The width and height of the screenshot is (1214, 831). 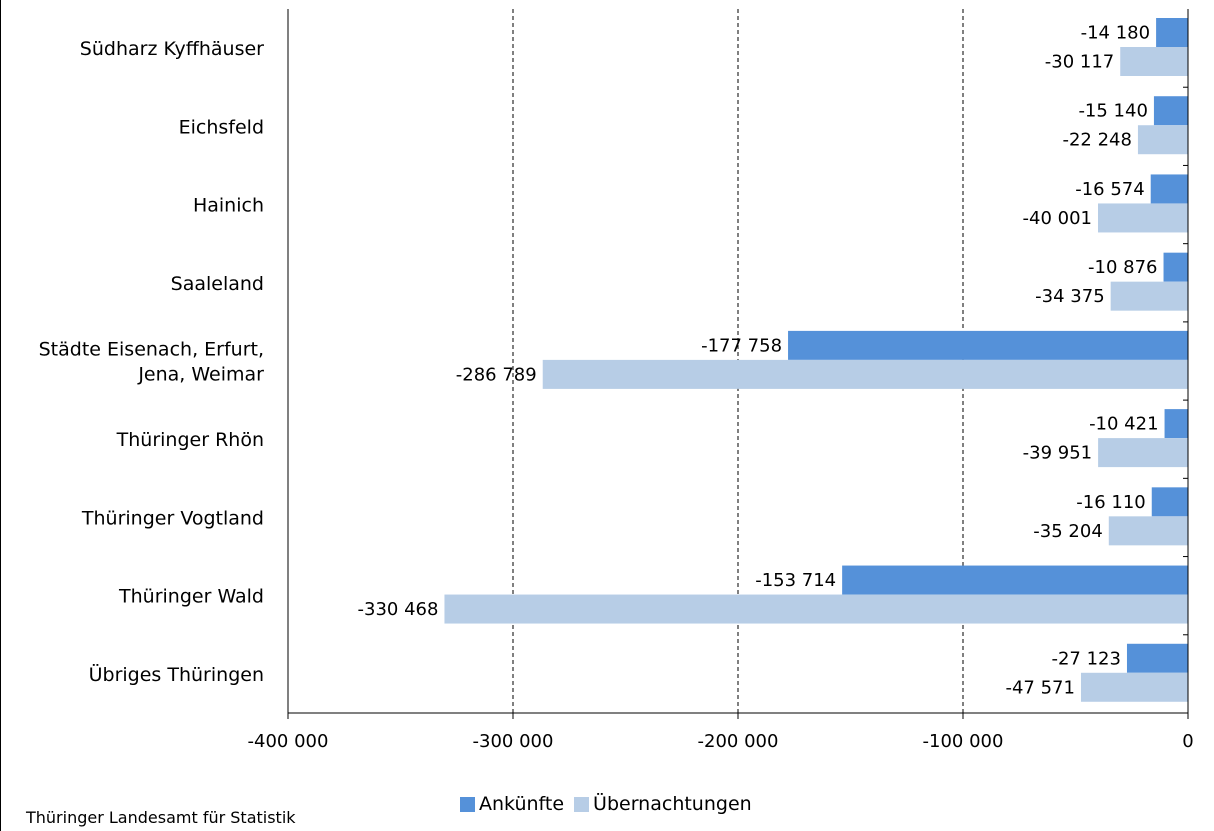 What do you see at coordinates (738, 741) in the screenshot?
I see `x-tick-label: -200 000` at bounding box center [738, 741].